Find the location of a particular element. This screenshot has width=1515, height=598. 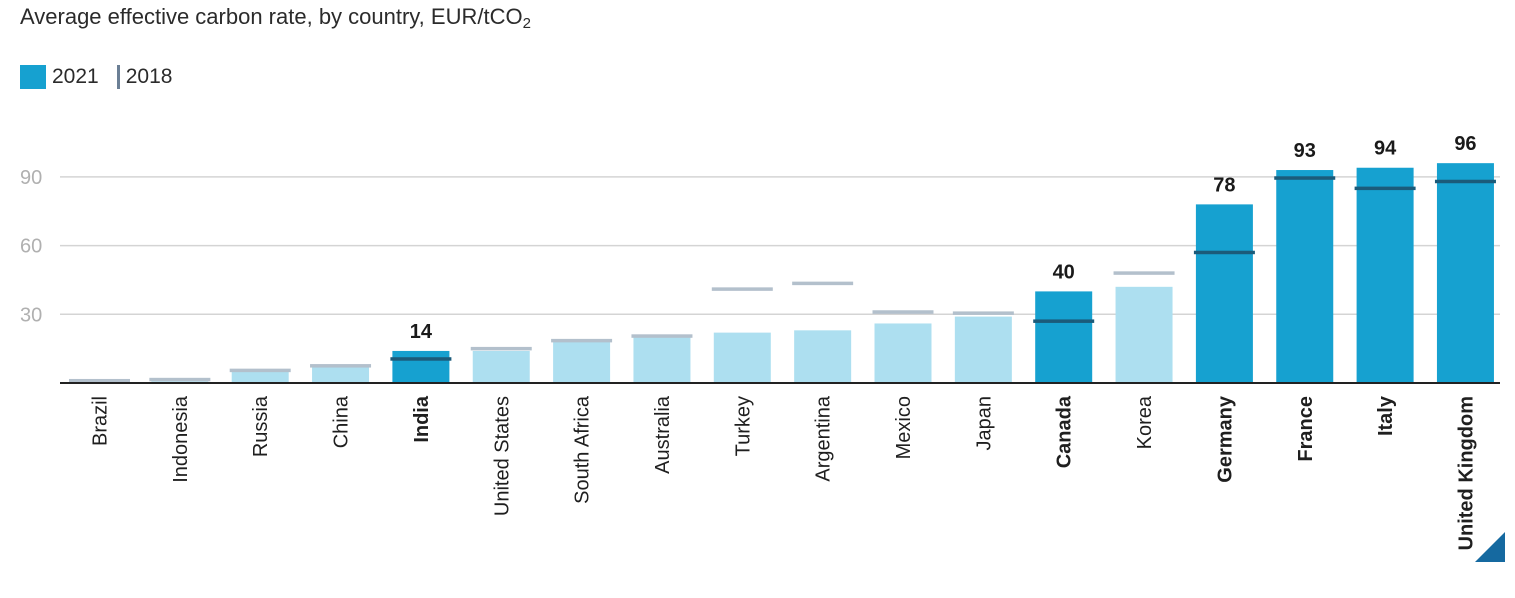

category-label: Canada is located at coordinates (1065, 431).